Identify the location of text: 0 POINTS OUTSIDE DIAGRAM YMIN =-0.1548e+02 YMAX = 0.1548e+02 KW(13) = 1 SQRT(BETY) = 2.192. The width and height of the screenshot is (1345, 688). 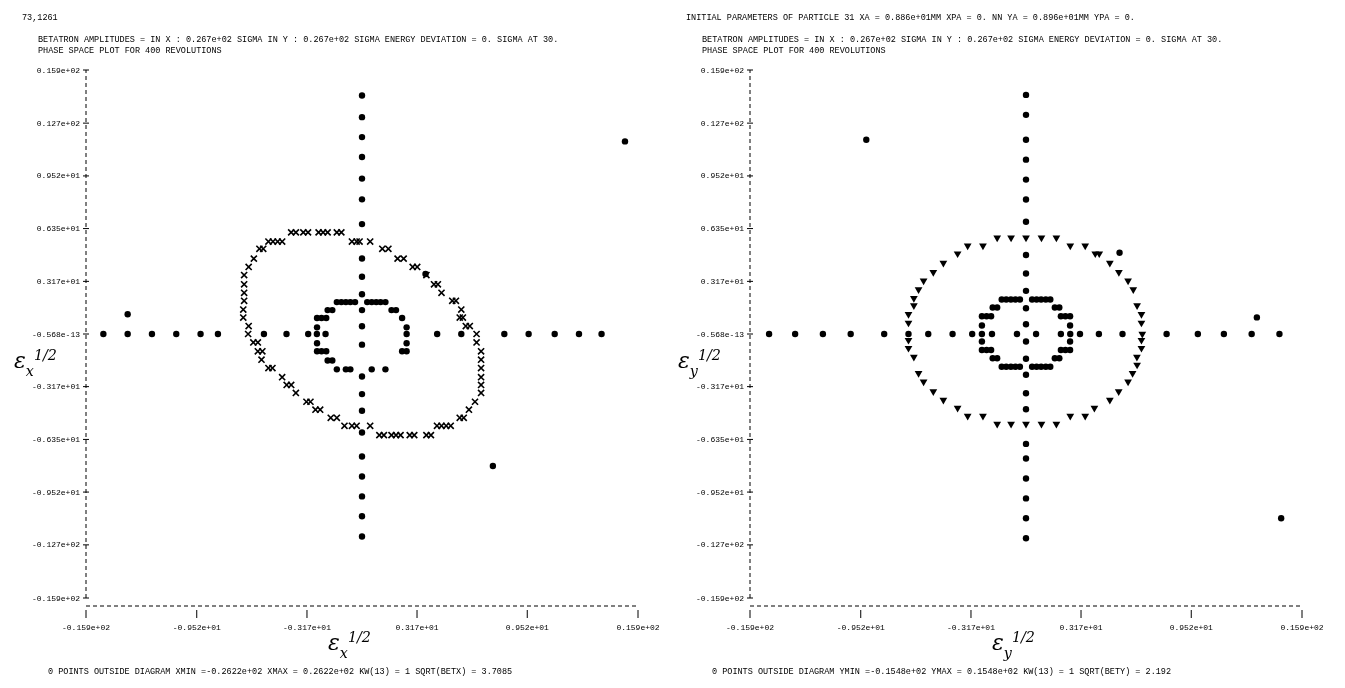
(942, 672).